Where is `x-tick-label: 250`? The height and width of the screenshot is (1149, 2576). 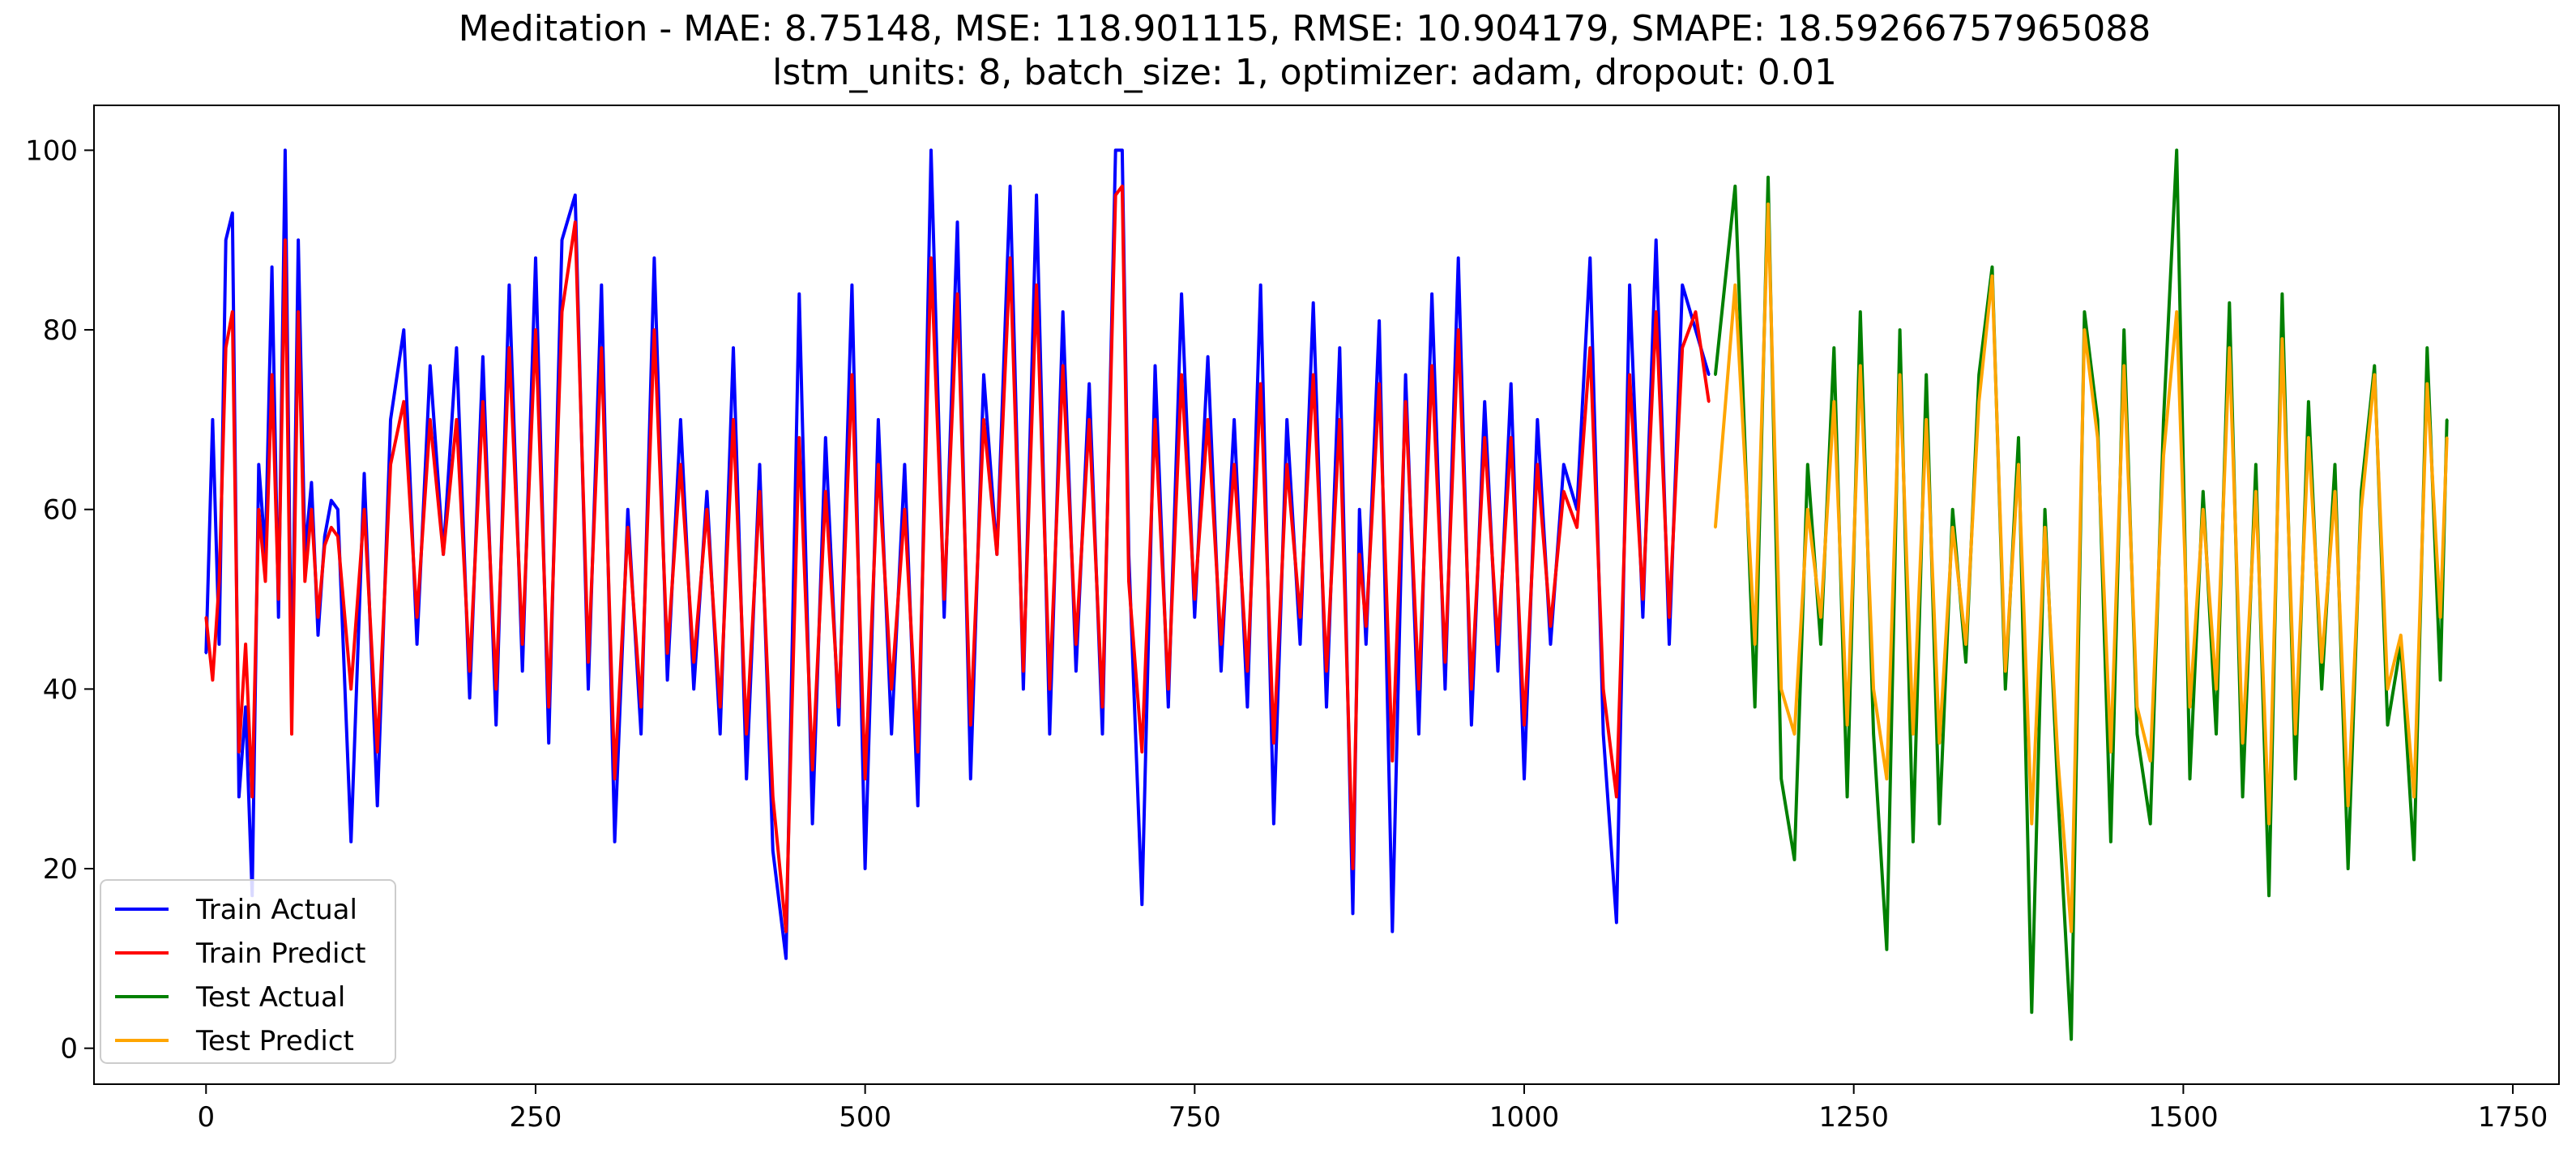
x-tick-label: 250 is located at coordinates (536, 1117).